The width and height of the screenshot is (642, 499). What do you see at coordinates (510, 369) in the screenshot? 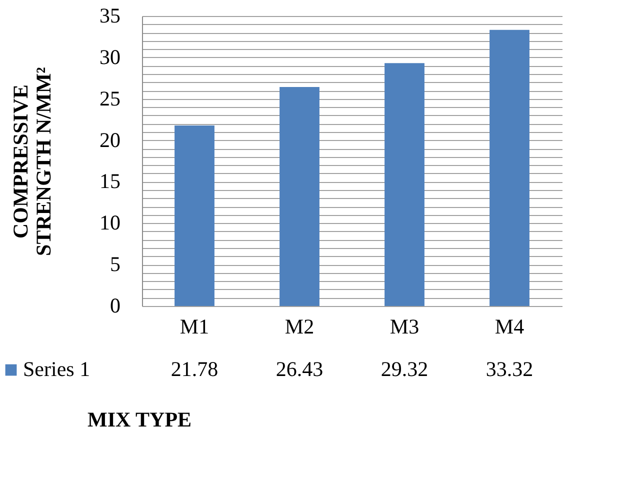
I see `data-label: 33.32` at bounding box center [510, 369].